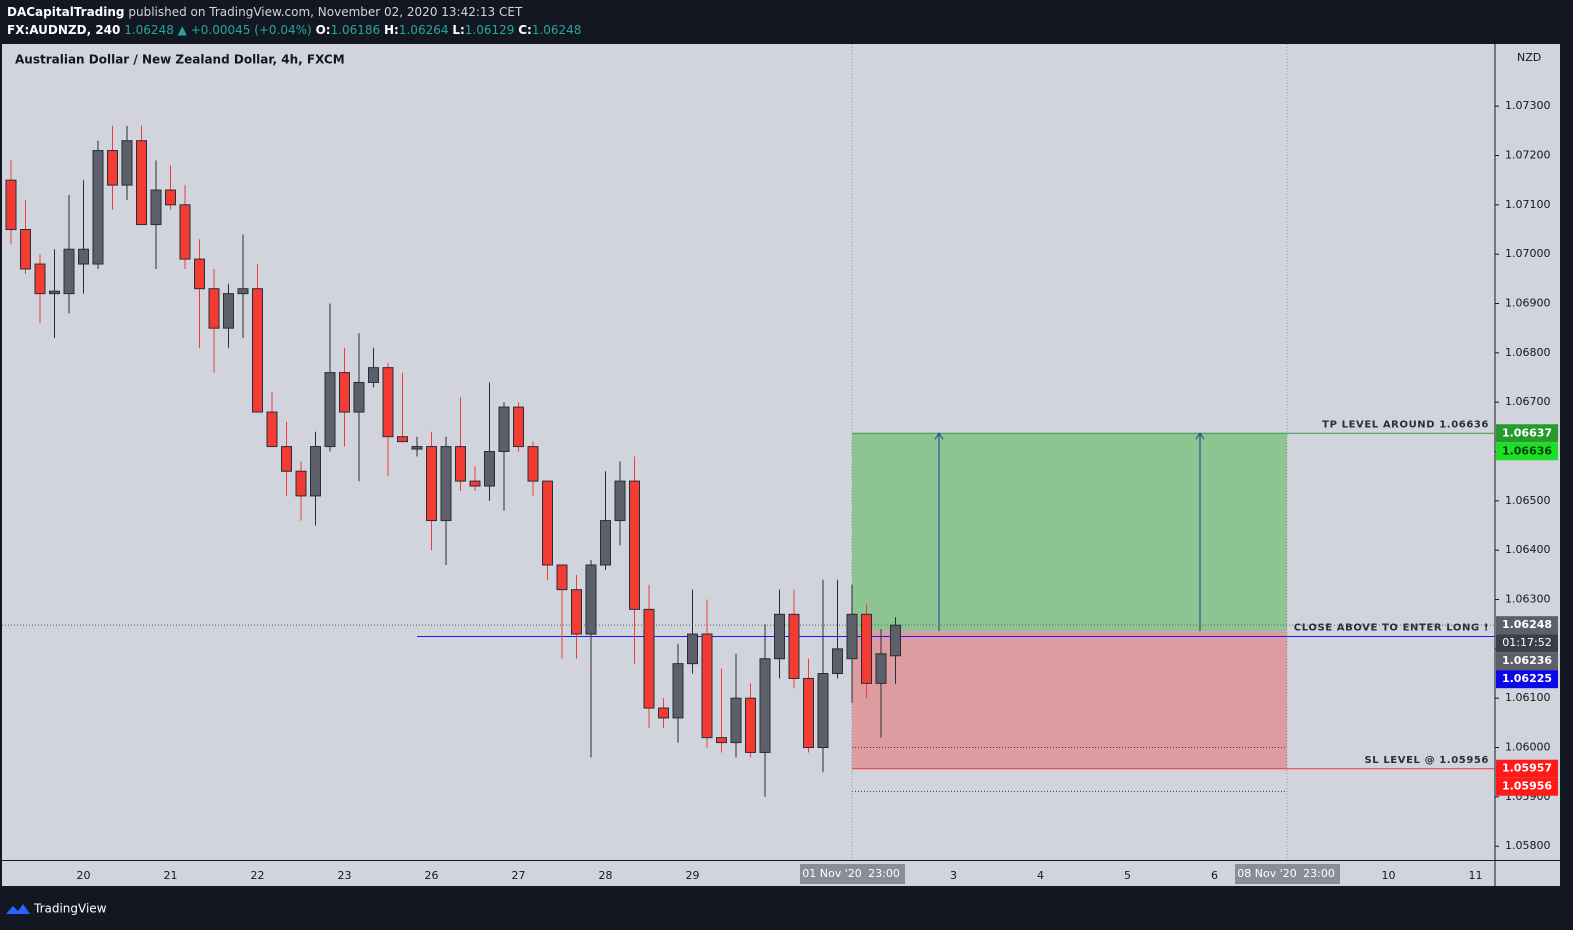 The image size is (1573, 930). Describe the element at coordinates (953, 875) in the screenshot. I see `x-tick-label: 3` at that location.